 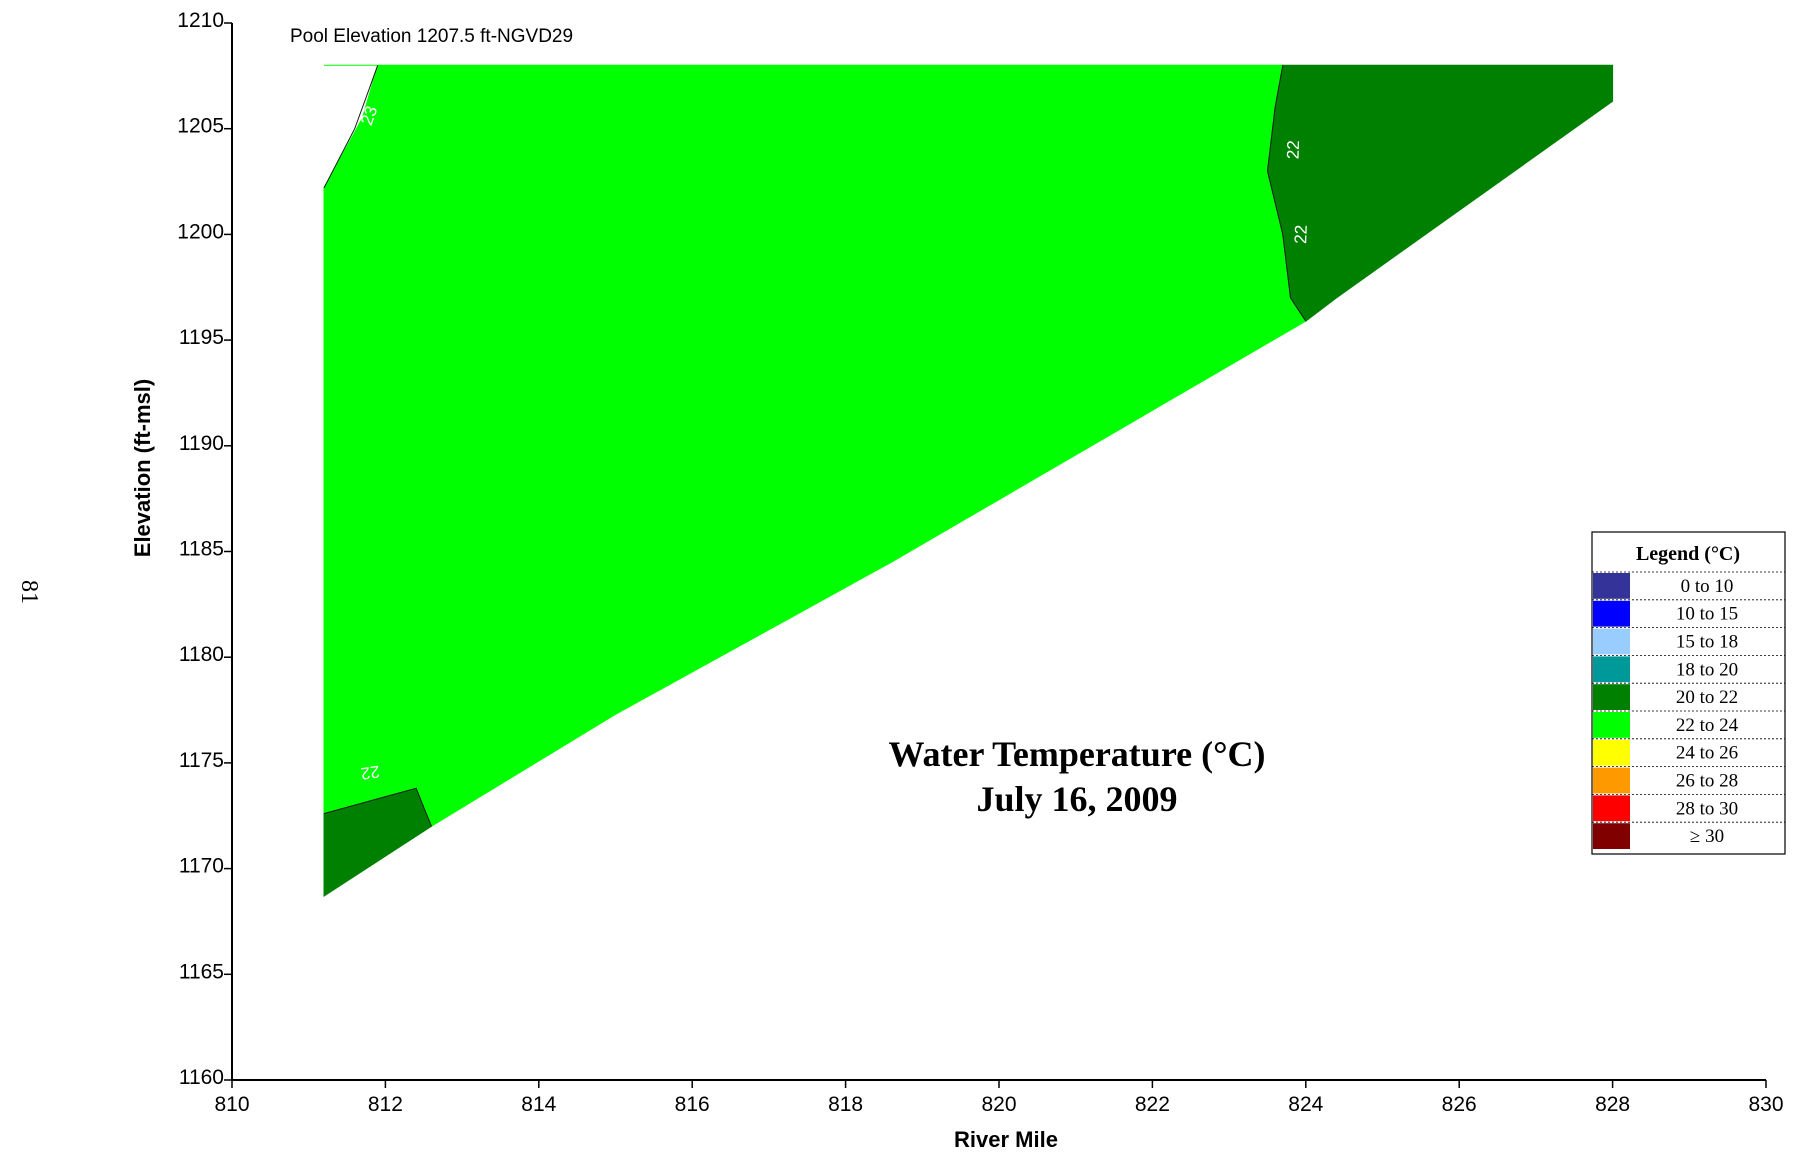 What do you see at coordinates (200, 126) in the screenshot?
I see `y-tick-label-1205: 1205` at bounding box center [200, 126].